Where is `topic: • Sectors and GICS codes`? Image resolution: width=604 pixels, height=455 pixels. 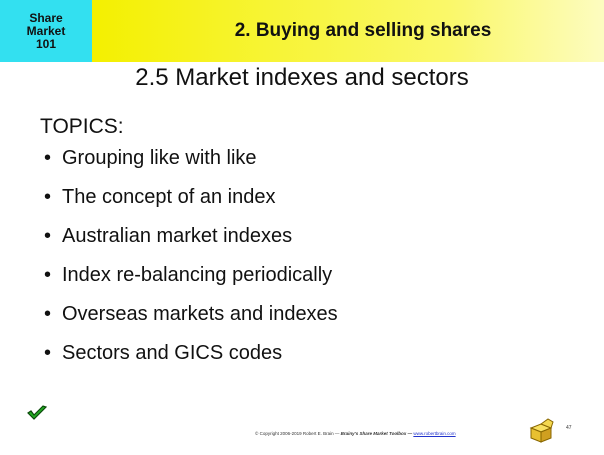 topic: • Sectors and GICS codes is located at coordinates (163, 353).